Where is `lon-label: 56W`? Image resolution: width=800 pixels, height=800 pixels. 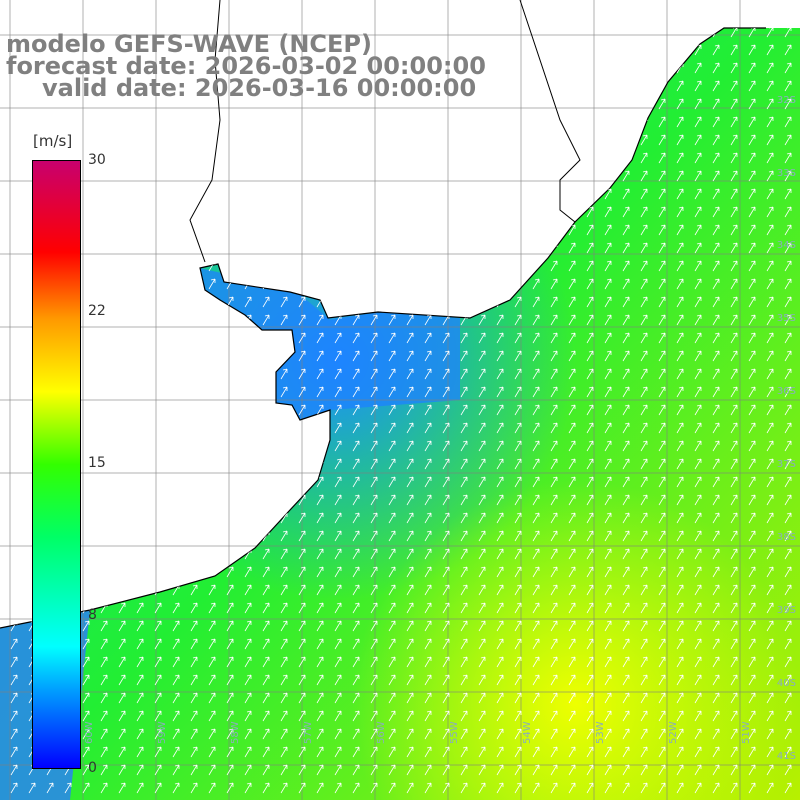 lon-label: 56W is located at coordinates (381, 732).